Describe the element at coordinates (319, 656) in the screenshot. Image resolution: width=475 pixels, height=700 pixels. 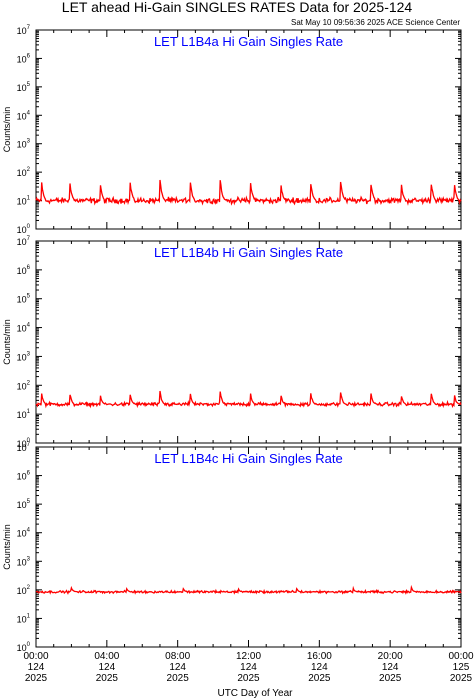
I see `x-tick-time: 16:00` at that location.